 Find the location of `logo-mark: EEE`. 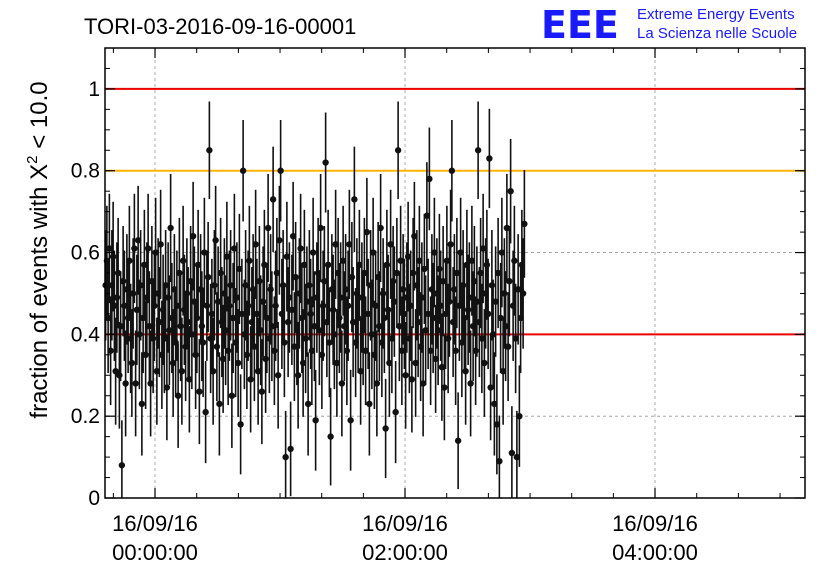

logo-mark: EEE is located at coordinates (580, 25).